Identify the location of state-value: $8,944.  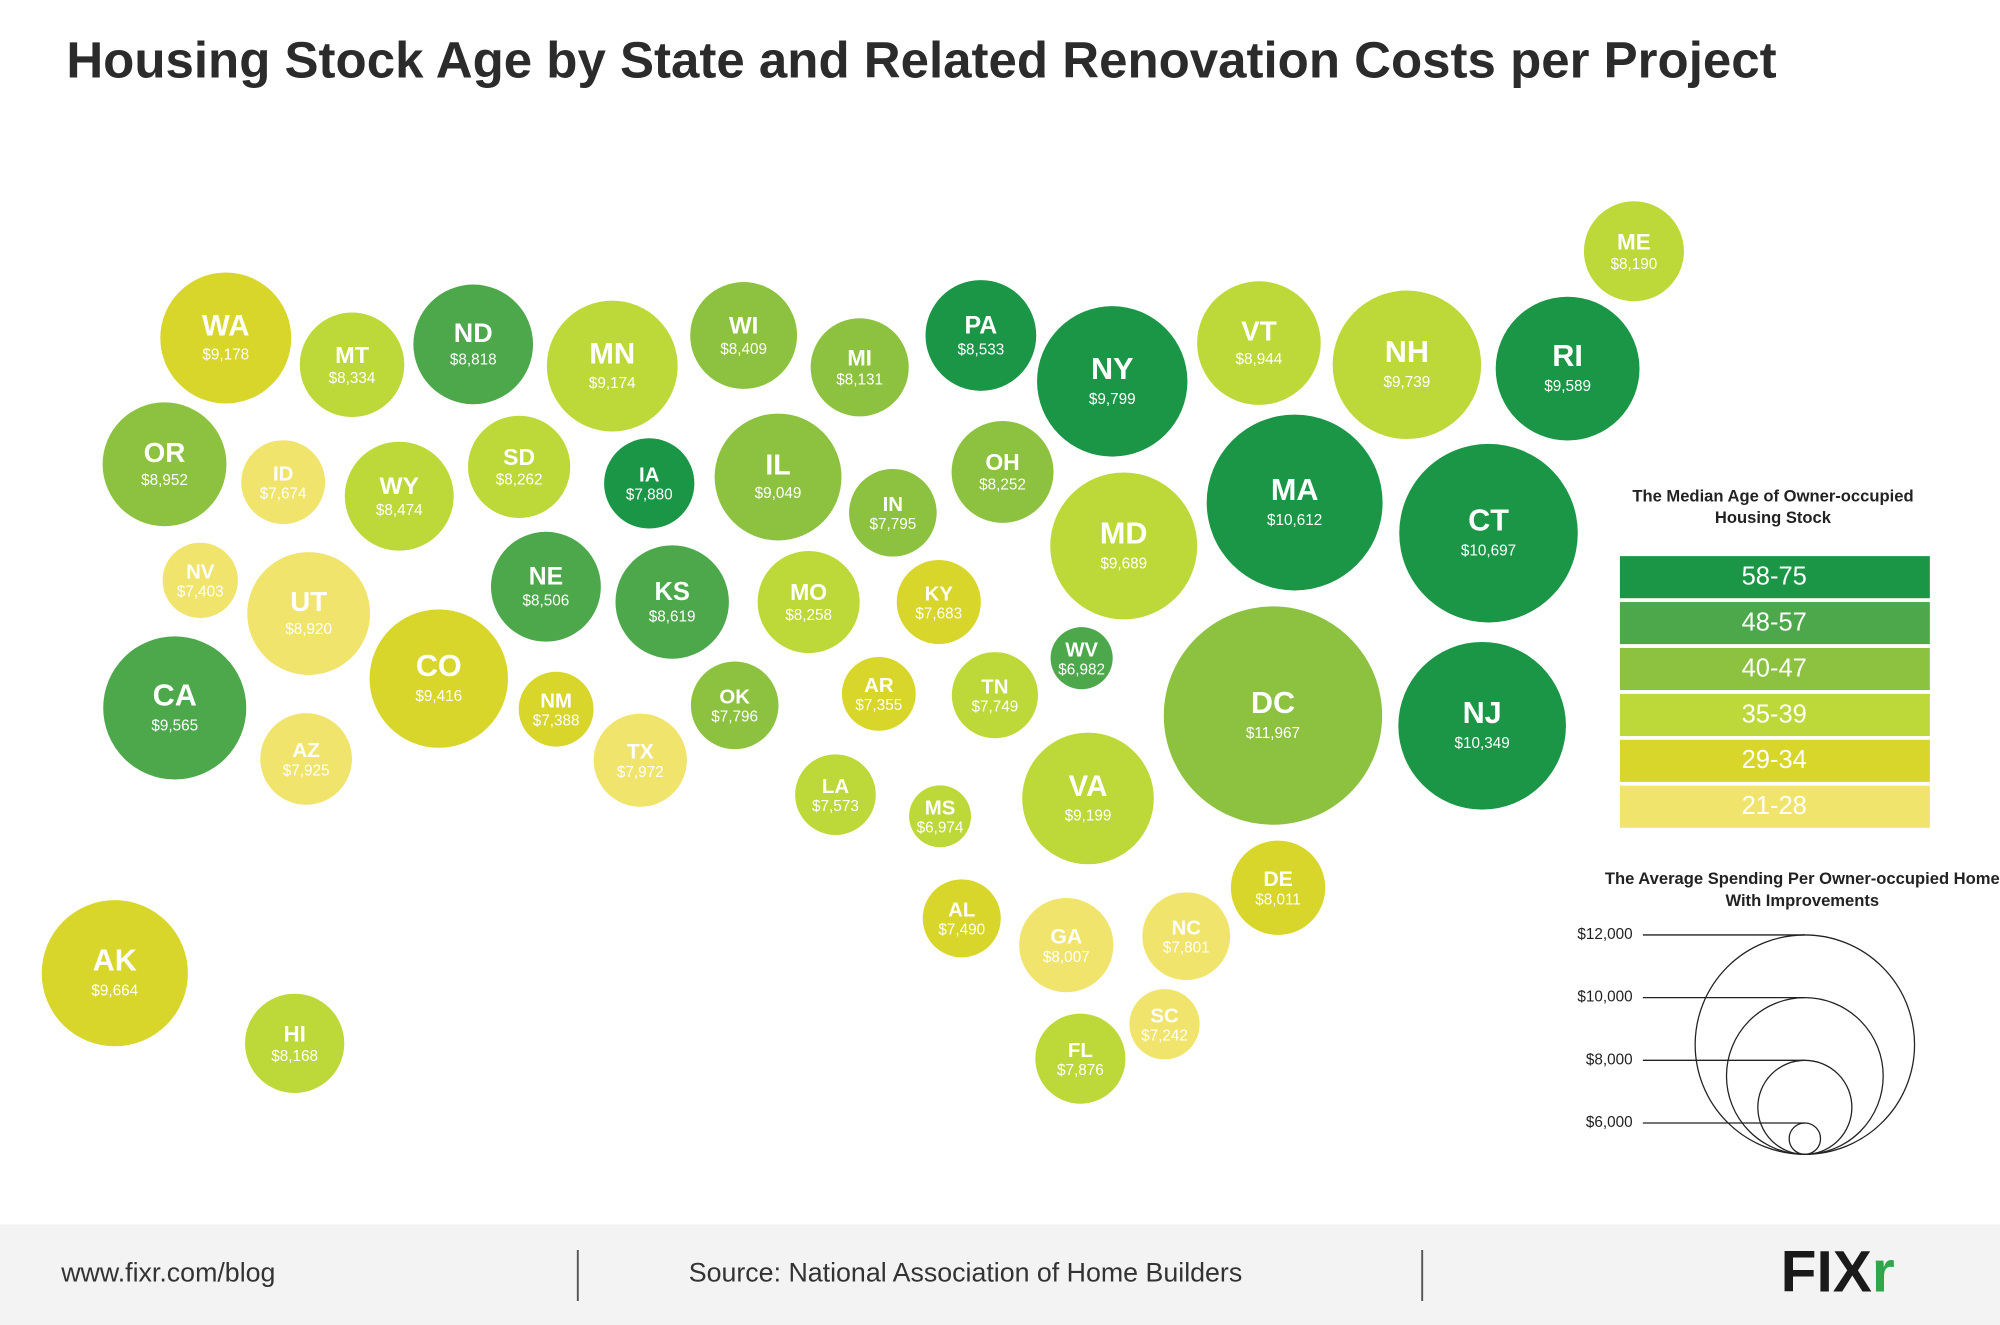
(1259, 359).